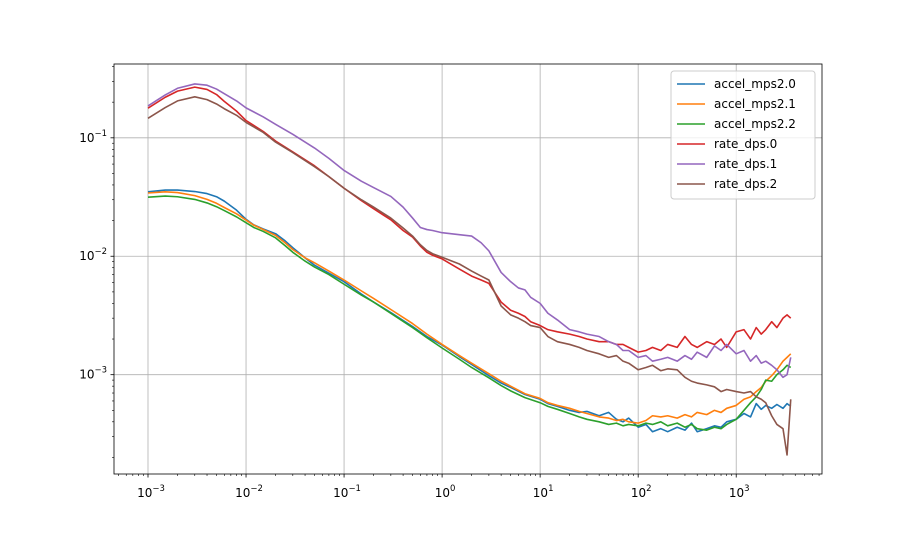 The width and height of the screenshot is (913, 533). I want to click on x-tick-label: 10⁰, so click(445, 492).